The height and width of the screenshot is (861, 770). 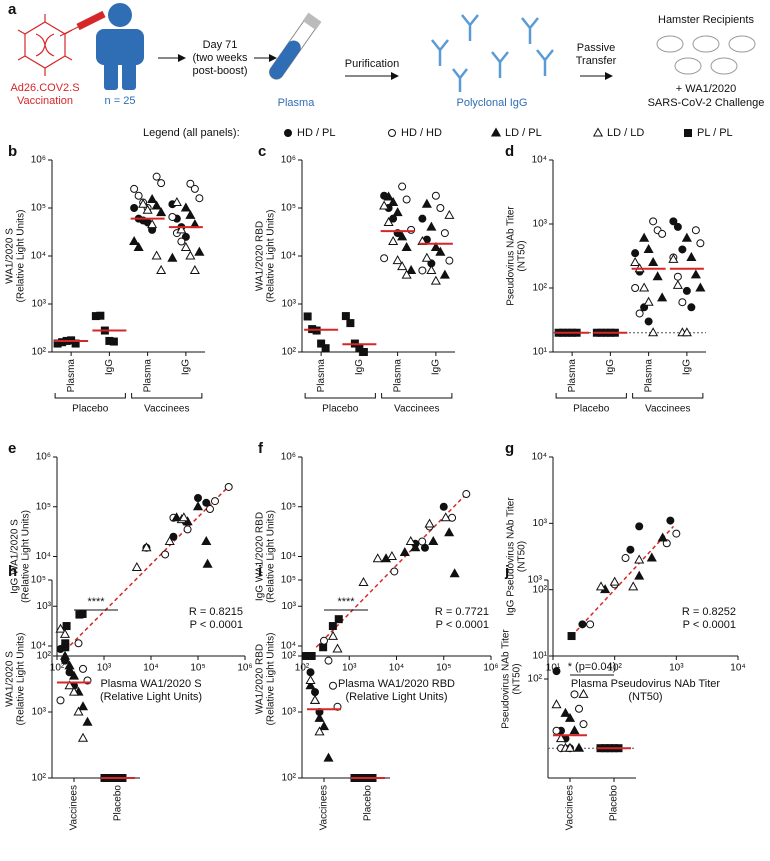 What do you see at coordinates (150, 684) in the screenshot?
I see `x-axis-label: Plasma WA1/2020 S` at bounding box center [150, 684].